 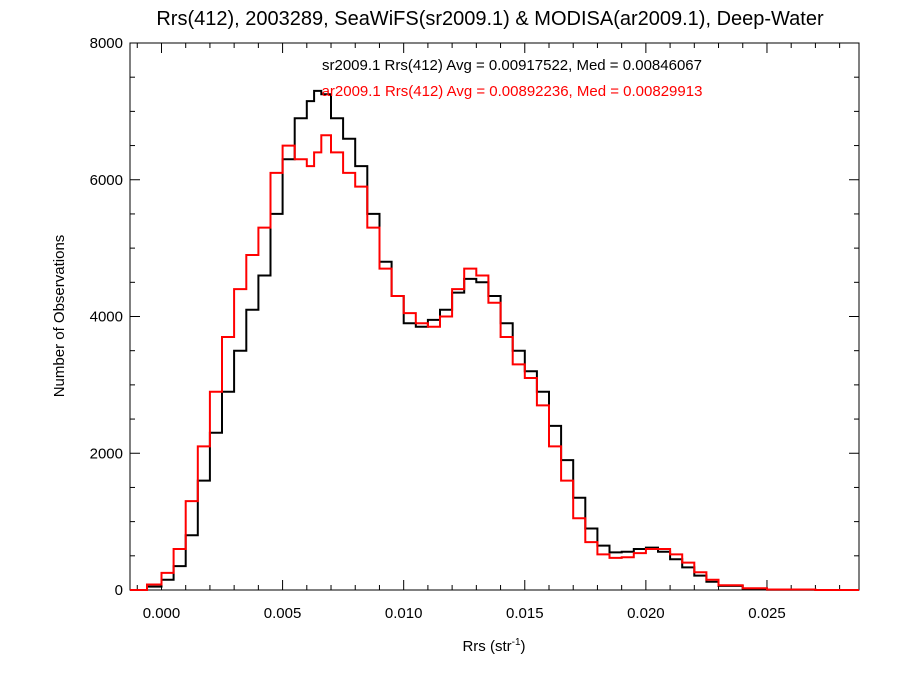 I want to click on y-tick-label: 6000, so click(x=106, y=180).